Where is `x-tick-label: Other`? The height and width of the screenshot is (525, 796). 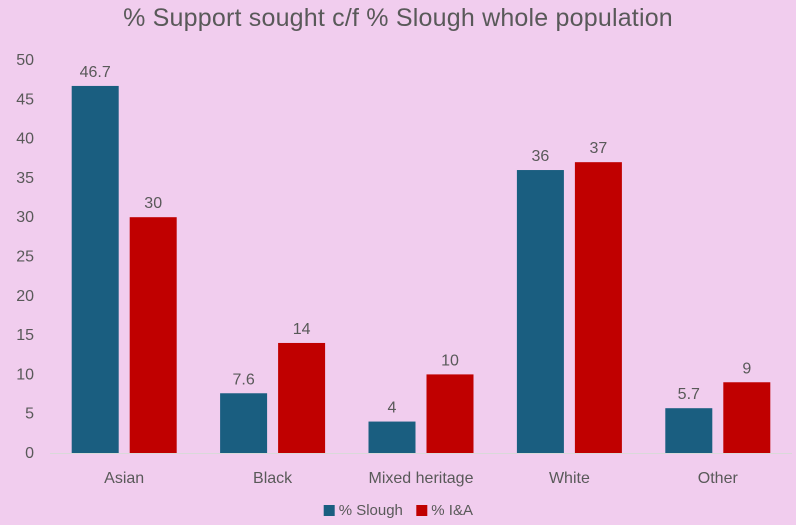 x-tick-label: Other is located at coordinates (718, 478).